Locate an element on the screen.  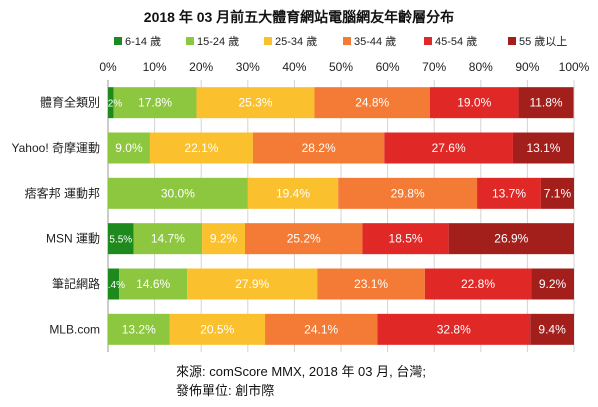
legend-label: 6-14 歲 is located at coordinates (143, 41).